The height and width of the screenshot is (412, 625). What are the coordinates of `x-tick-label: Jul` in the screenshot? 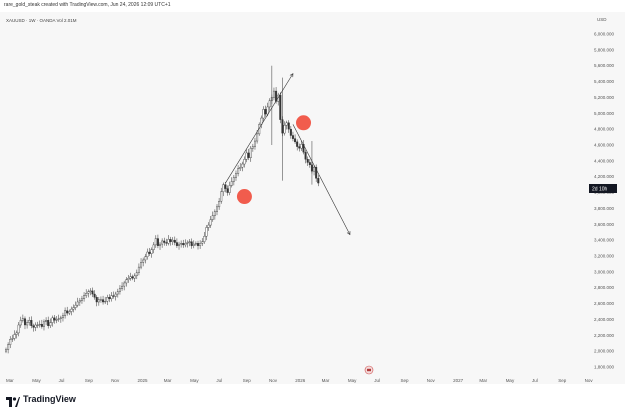 It's located at (377, 380).